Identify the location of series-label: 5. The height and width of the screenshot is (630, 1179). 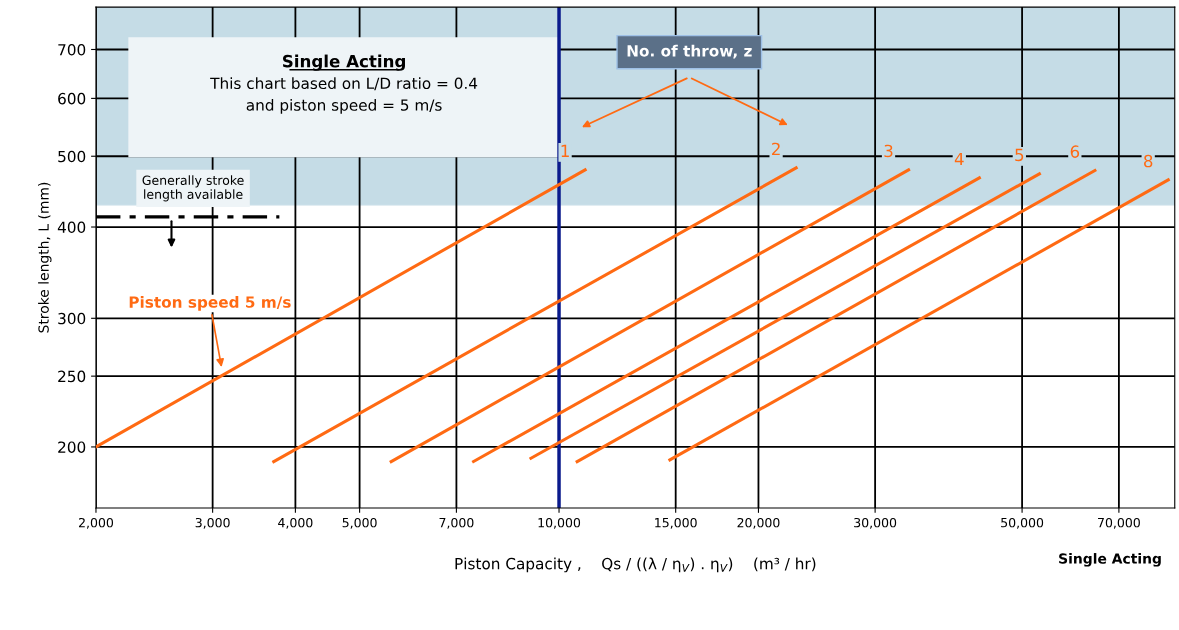
(1019, 155).